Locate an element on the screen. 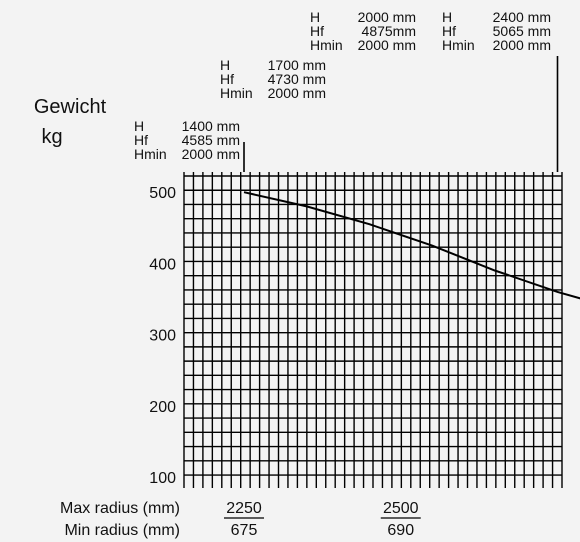 This screenshot has width=580, height=542. x-row-label-min-radius: Min radius (mm) is located at coordinates (122, 530).